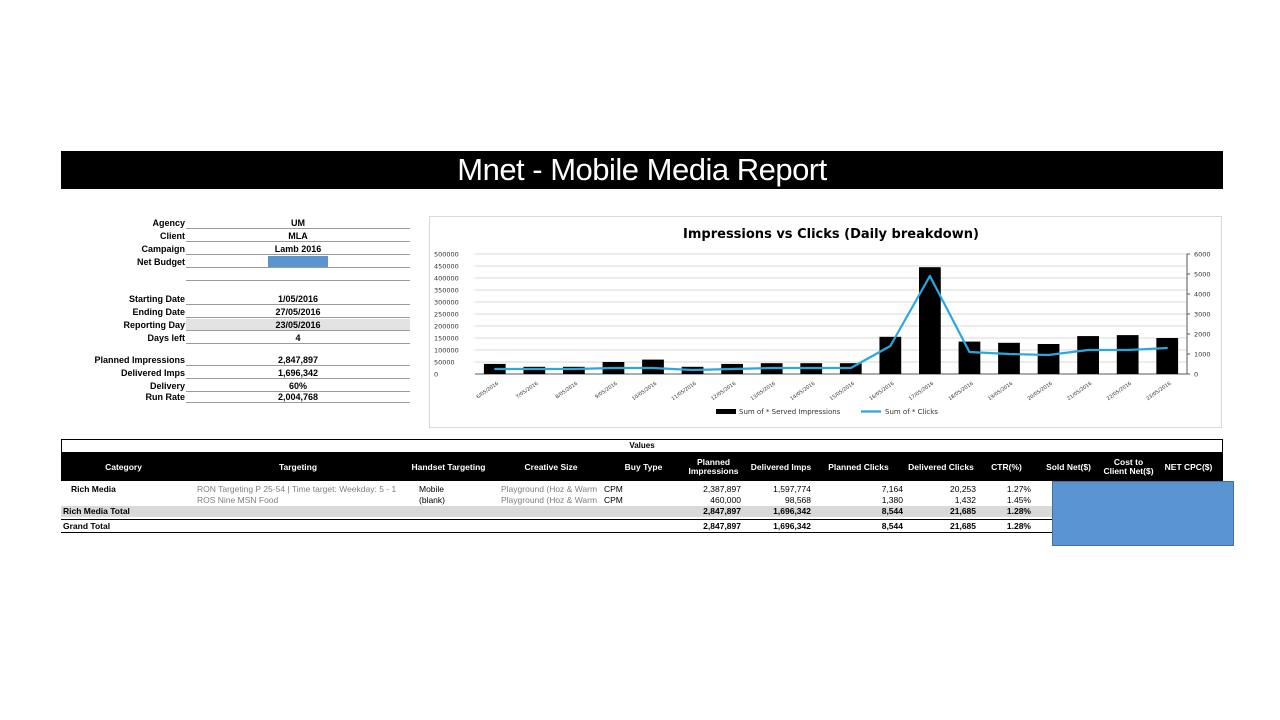 This screenshot has width=1280, height=720. I want to click on summary-row-agency: Agency UM, so click(235, 223).